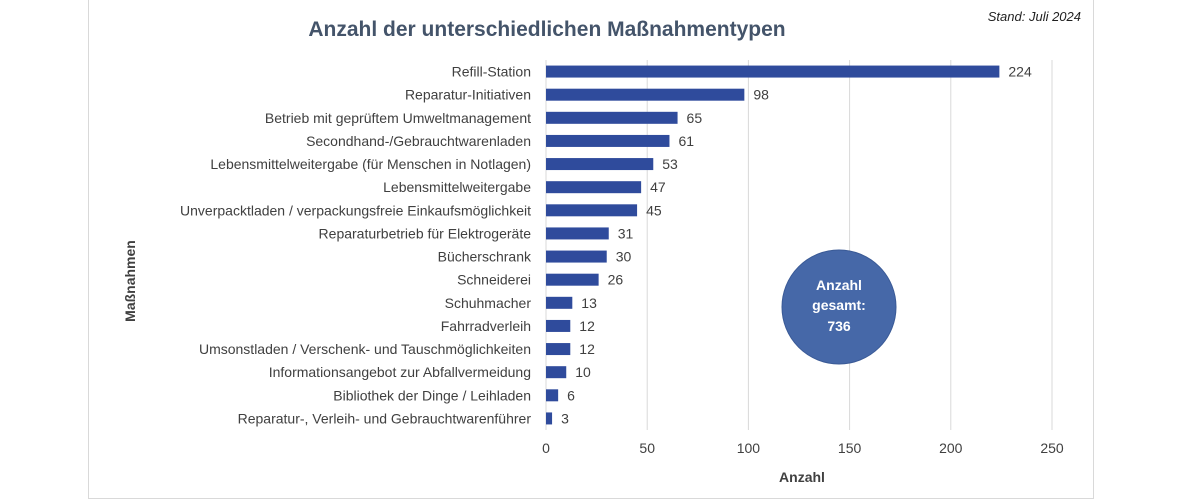 The image size is (1180, 500). I want to click on total-line-2: gesamt:, so click(839, 305).